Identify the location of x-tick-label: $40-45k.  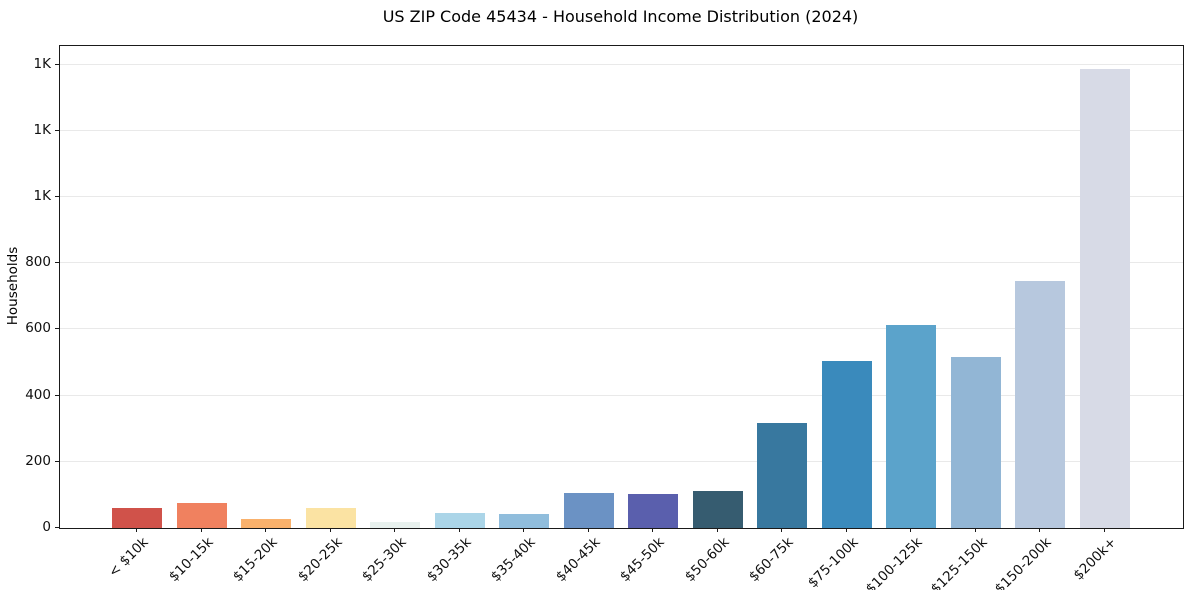
(578, 559).